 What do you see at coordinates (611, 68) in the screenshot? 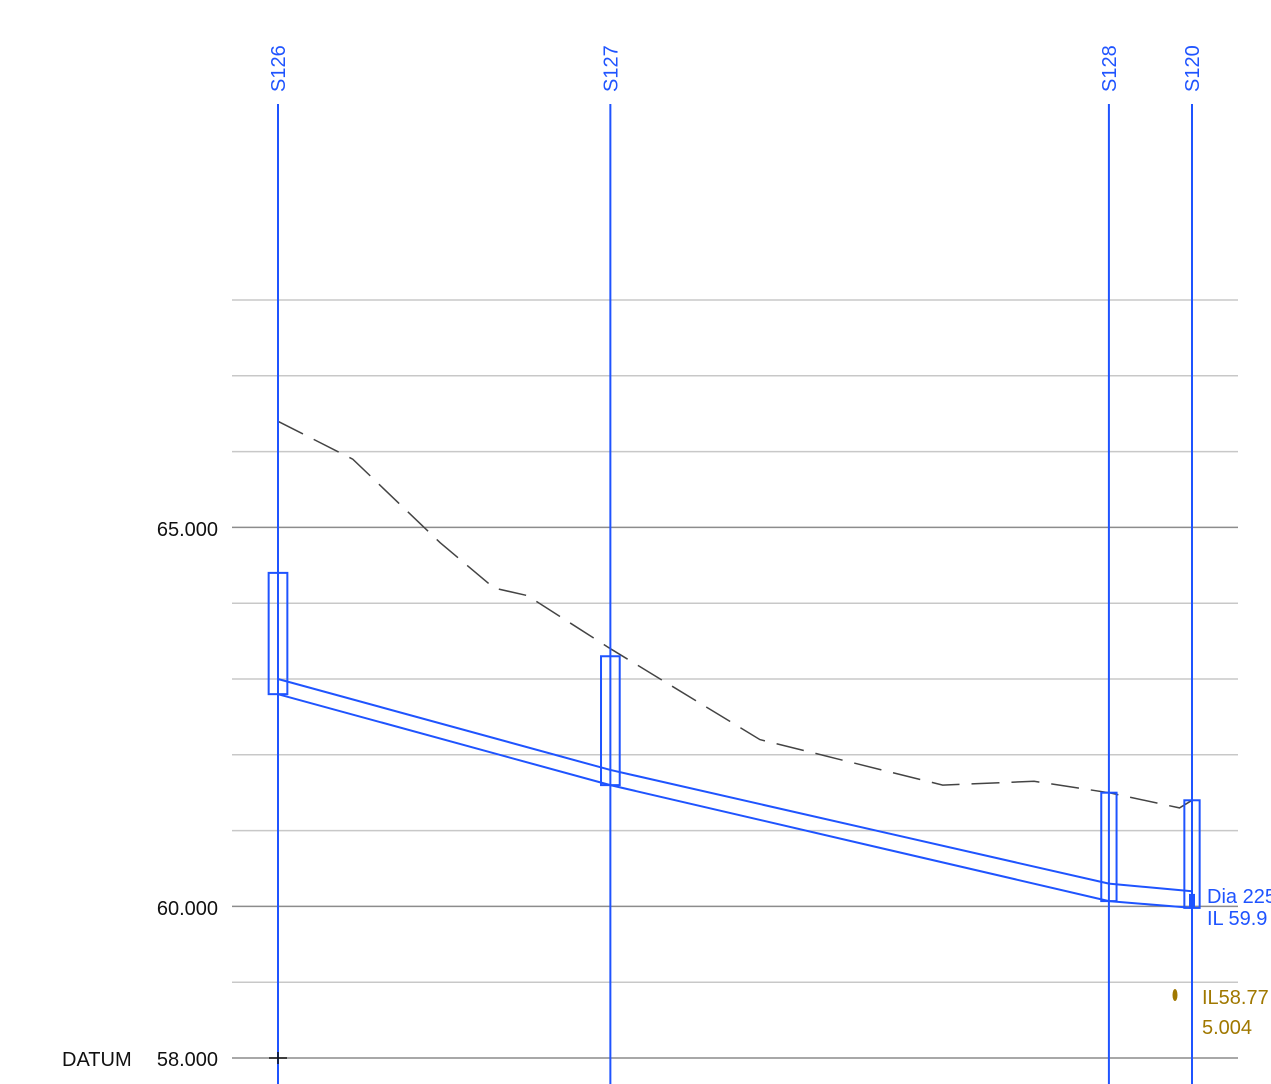
I see `node-label-s127: S127` at bounding box center [611, 68].